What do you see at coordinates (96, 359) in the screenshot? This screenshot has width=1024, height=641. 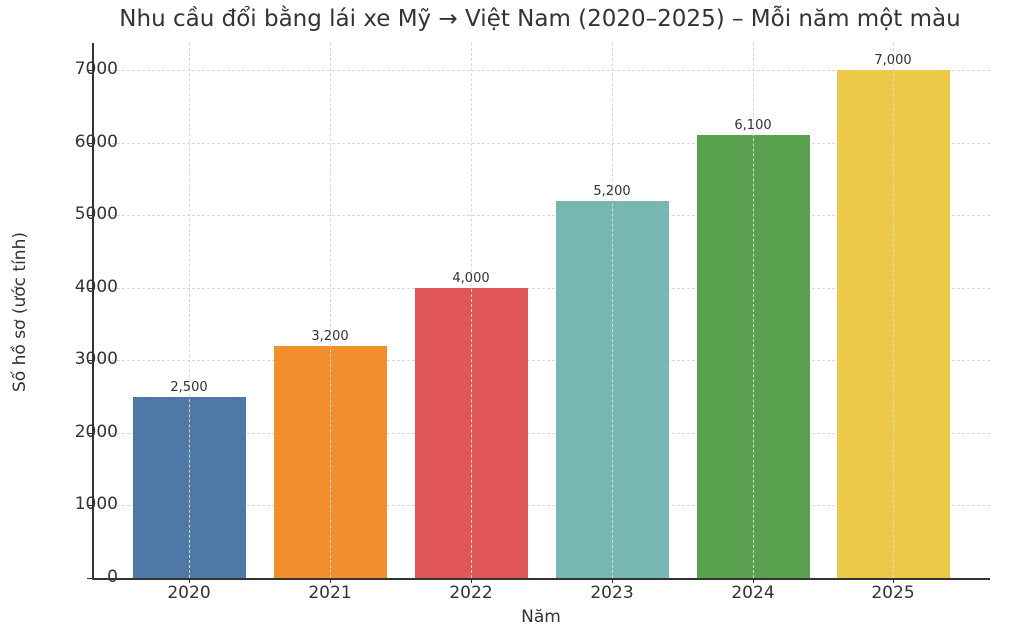 I see `y-tick-label: 3000` at bounding box center [96, 359].